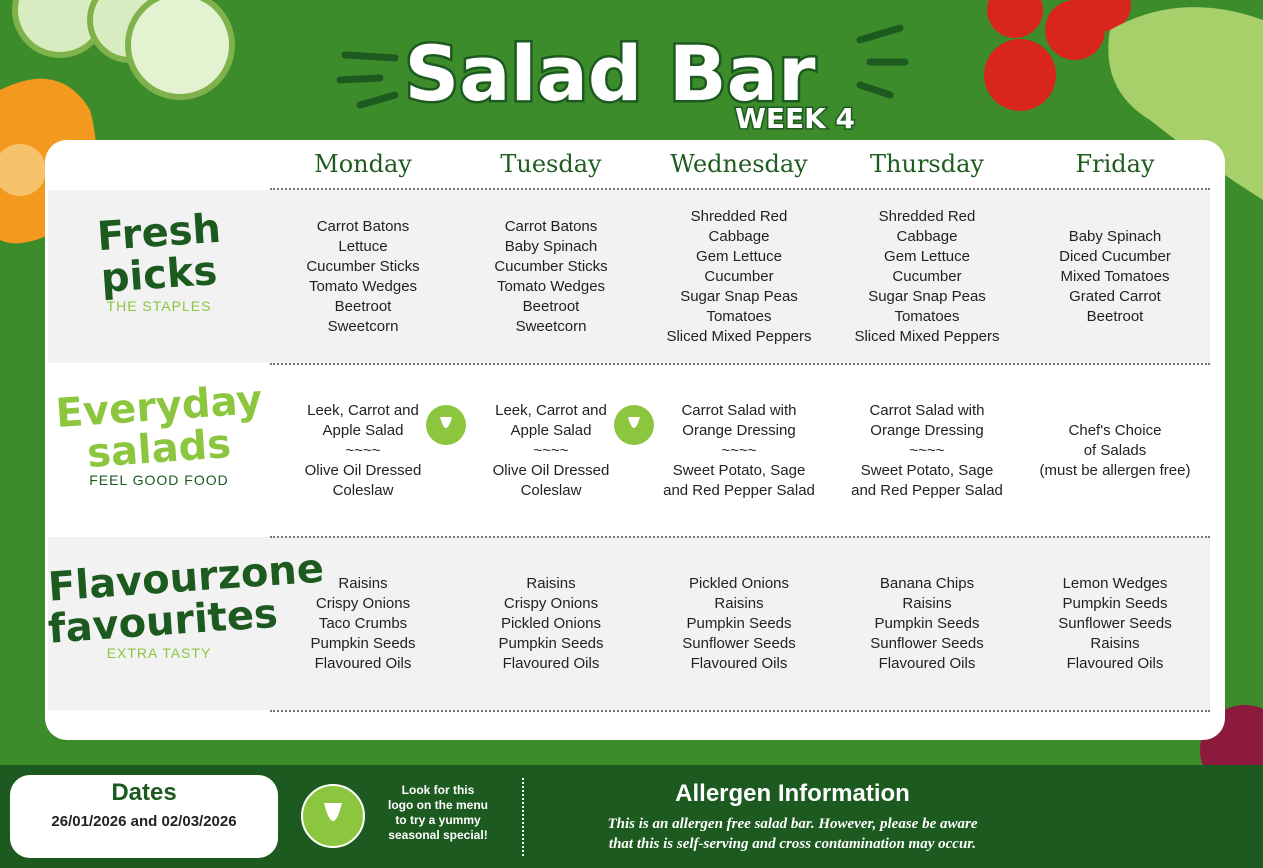  Describe the element at coordinates (1115, 450) in the screenshot. I see `menu-item: of Salads` at that location.